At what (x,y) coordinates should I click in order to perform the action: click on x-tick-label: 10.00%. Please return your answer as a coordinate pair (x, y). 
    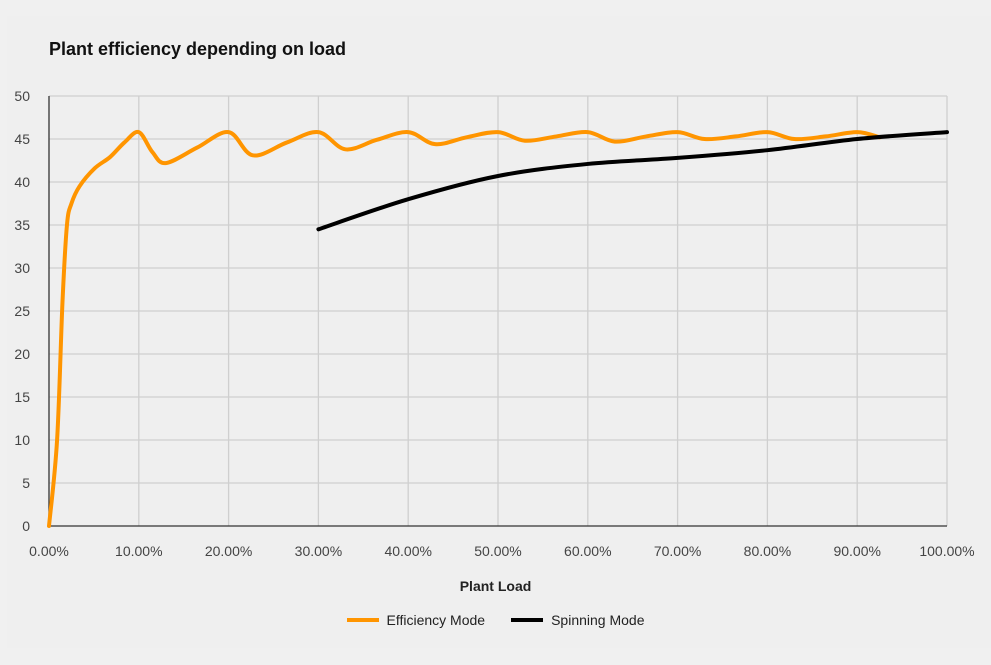
    Looking at the image, I should click on (138, 551).